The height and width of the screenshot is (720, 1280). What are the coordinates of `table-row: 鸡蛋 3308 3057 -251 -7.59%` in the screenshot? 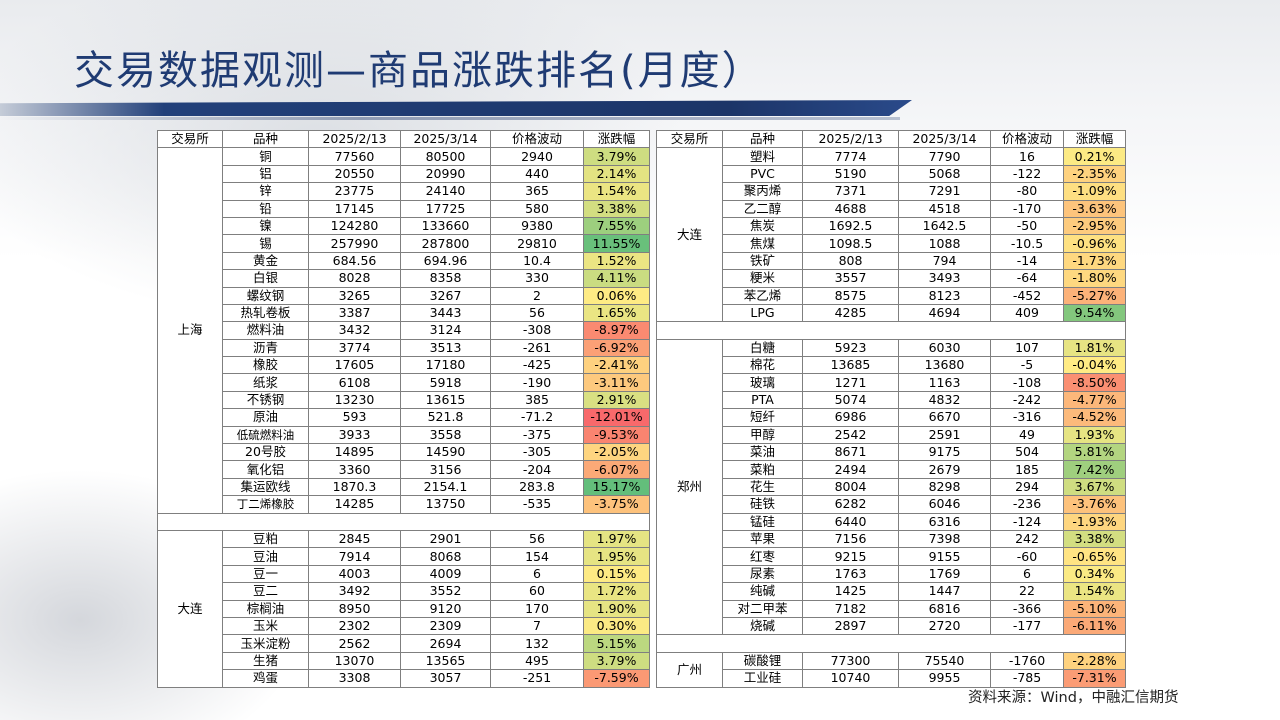 It's located at (404, 678).